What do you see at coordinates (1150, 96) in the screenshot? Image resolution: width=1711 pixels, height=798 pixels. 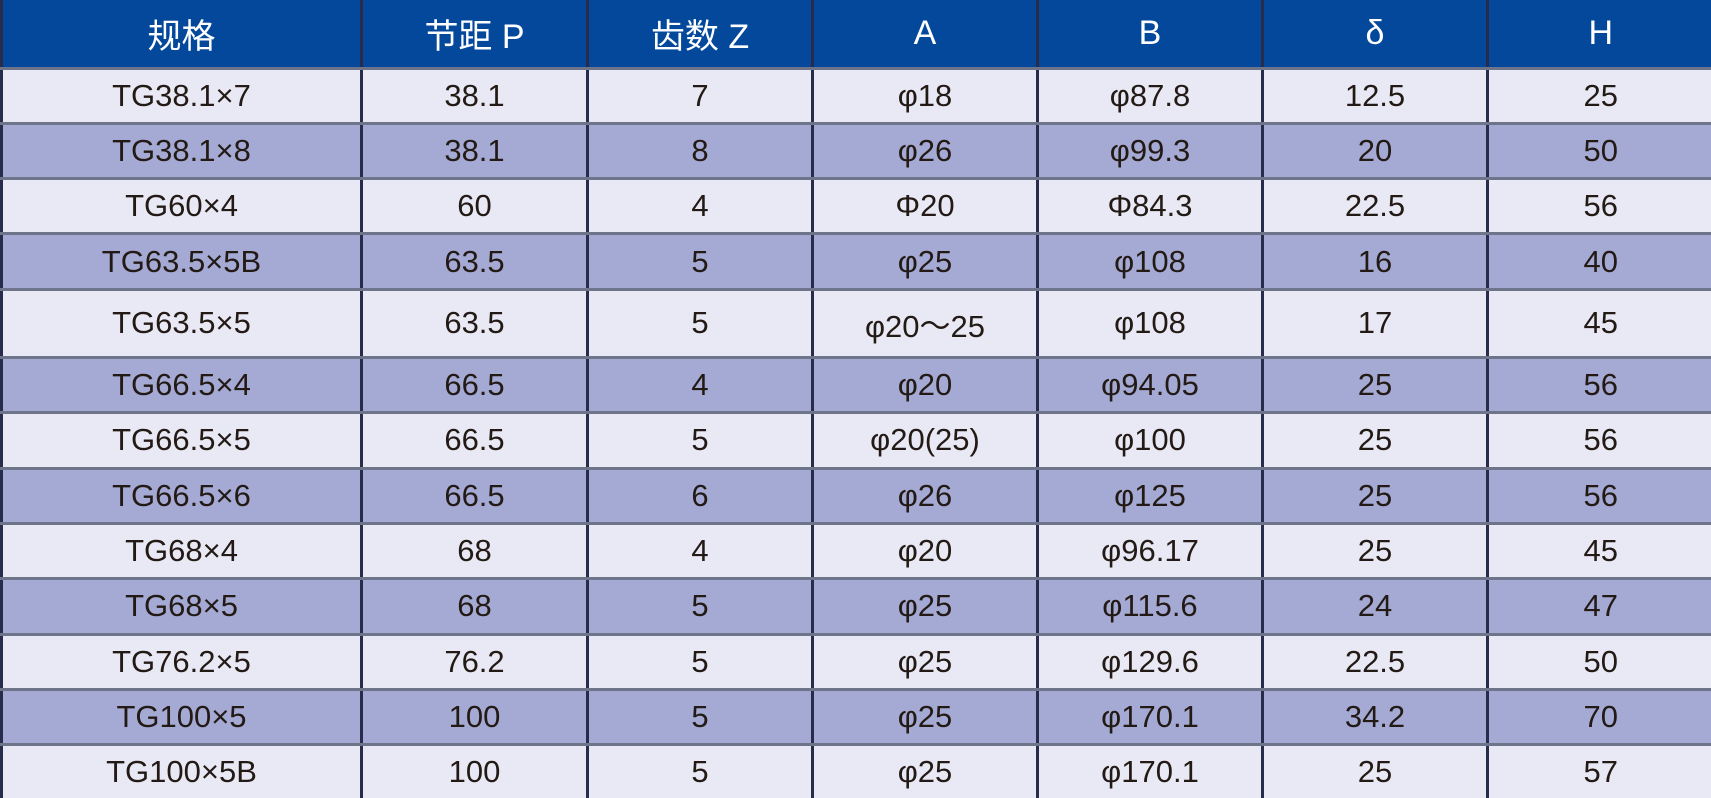 I see `cell-b: φ87.8` at bounding box center [1150, 96].